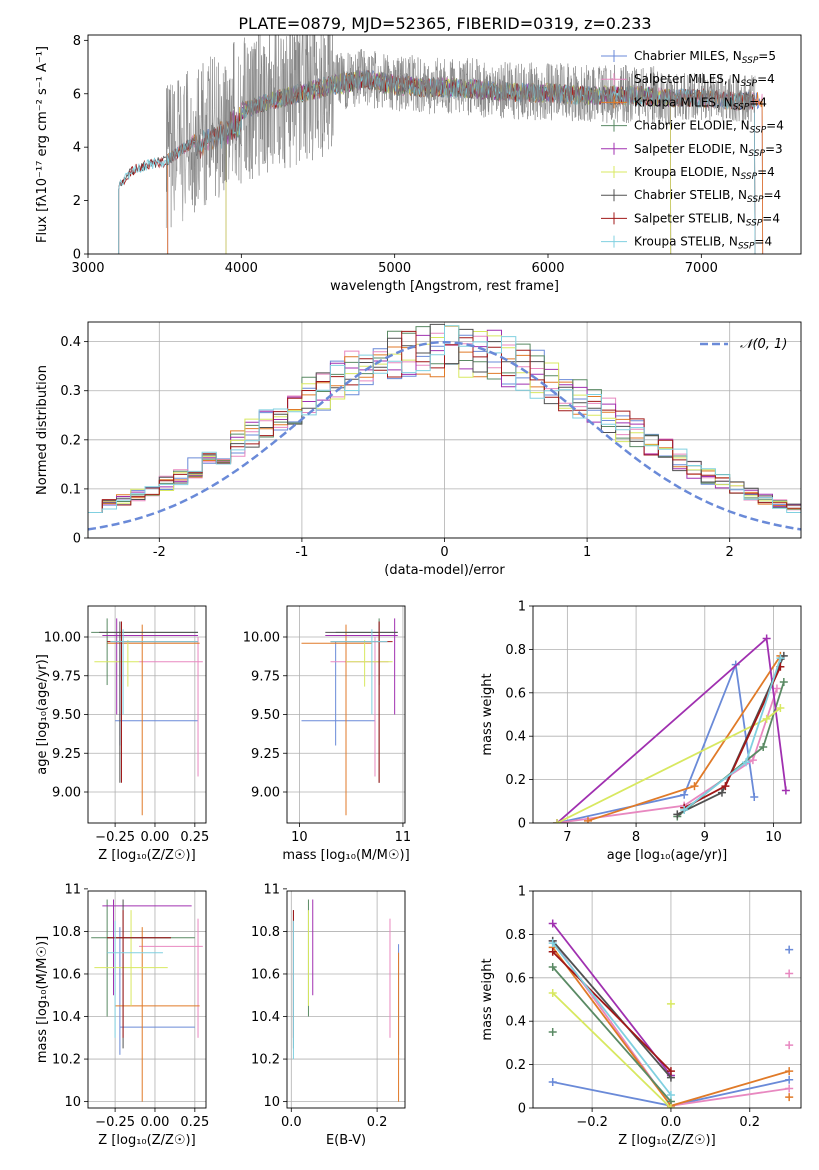 The width and height of the screenshot is (819, 1170). Describe the element at coordinates (77, 94) in the screenshot. I see `y-tick-label: 6` at that location.